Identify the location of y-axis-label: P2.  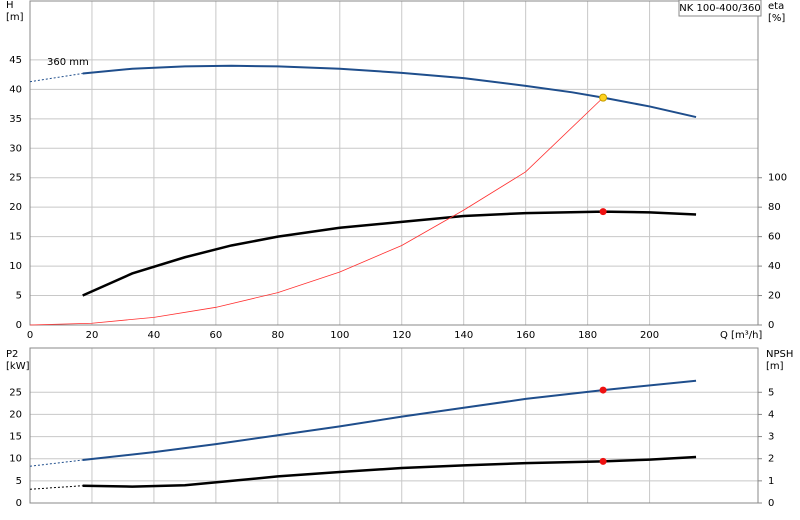
(12, 354).